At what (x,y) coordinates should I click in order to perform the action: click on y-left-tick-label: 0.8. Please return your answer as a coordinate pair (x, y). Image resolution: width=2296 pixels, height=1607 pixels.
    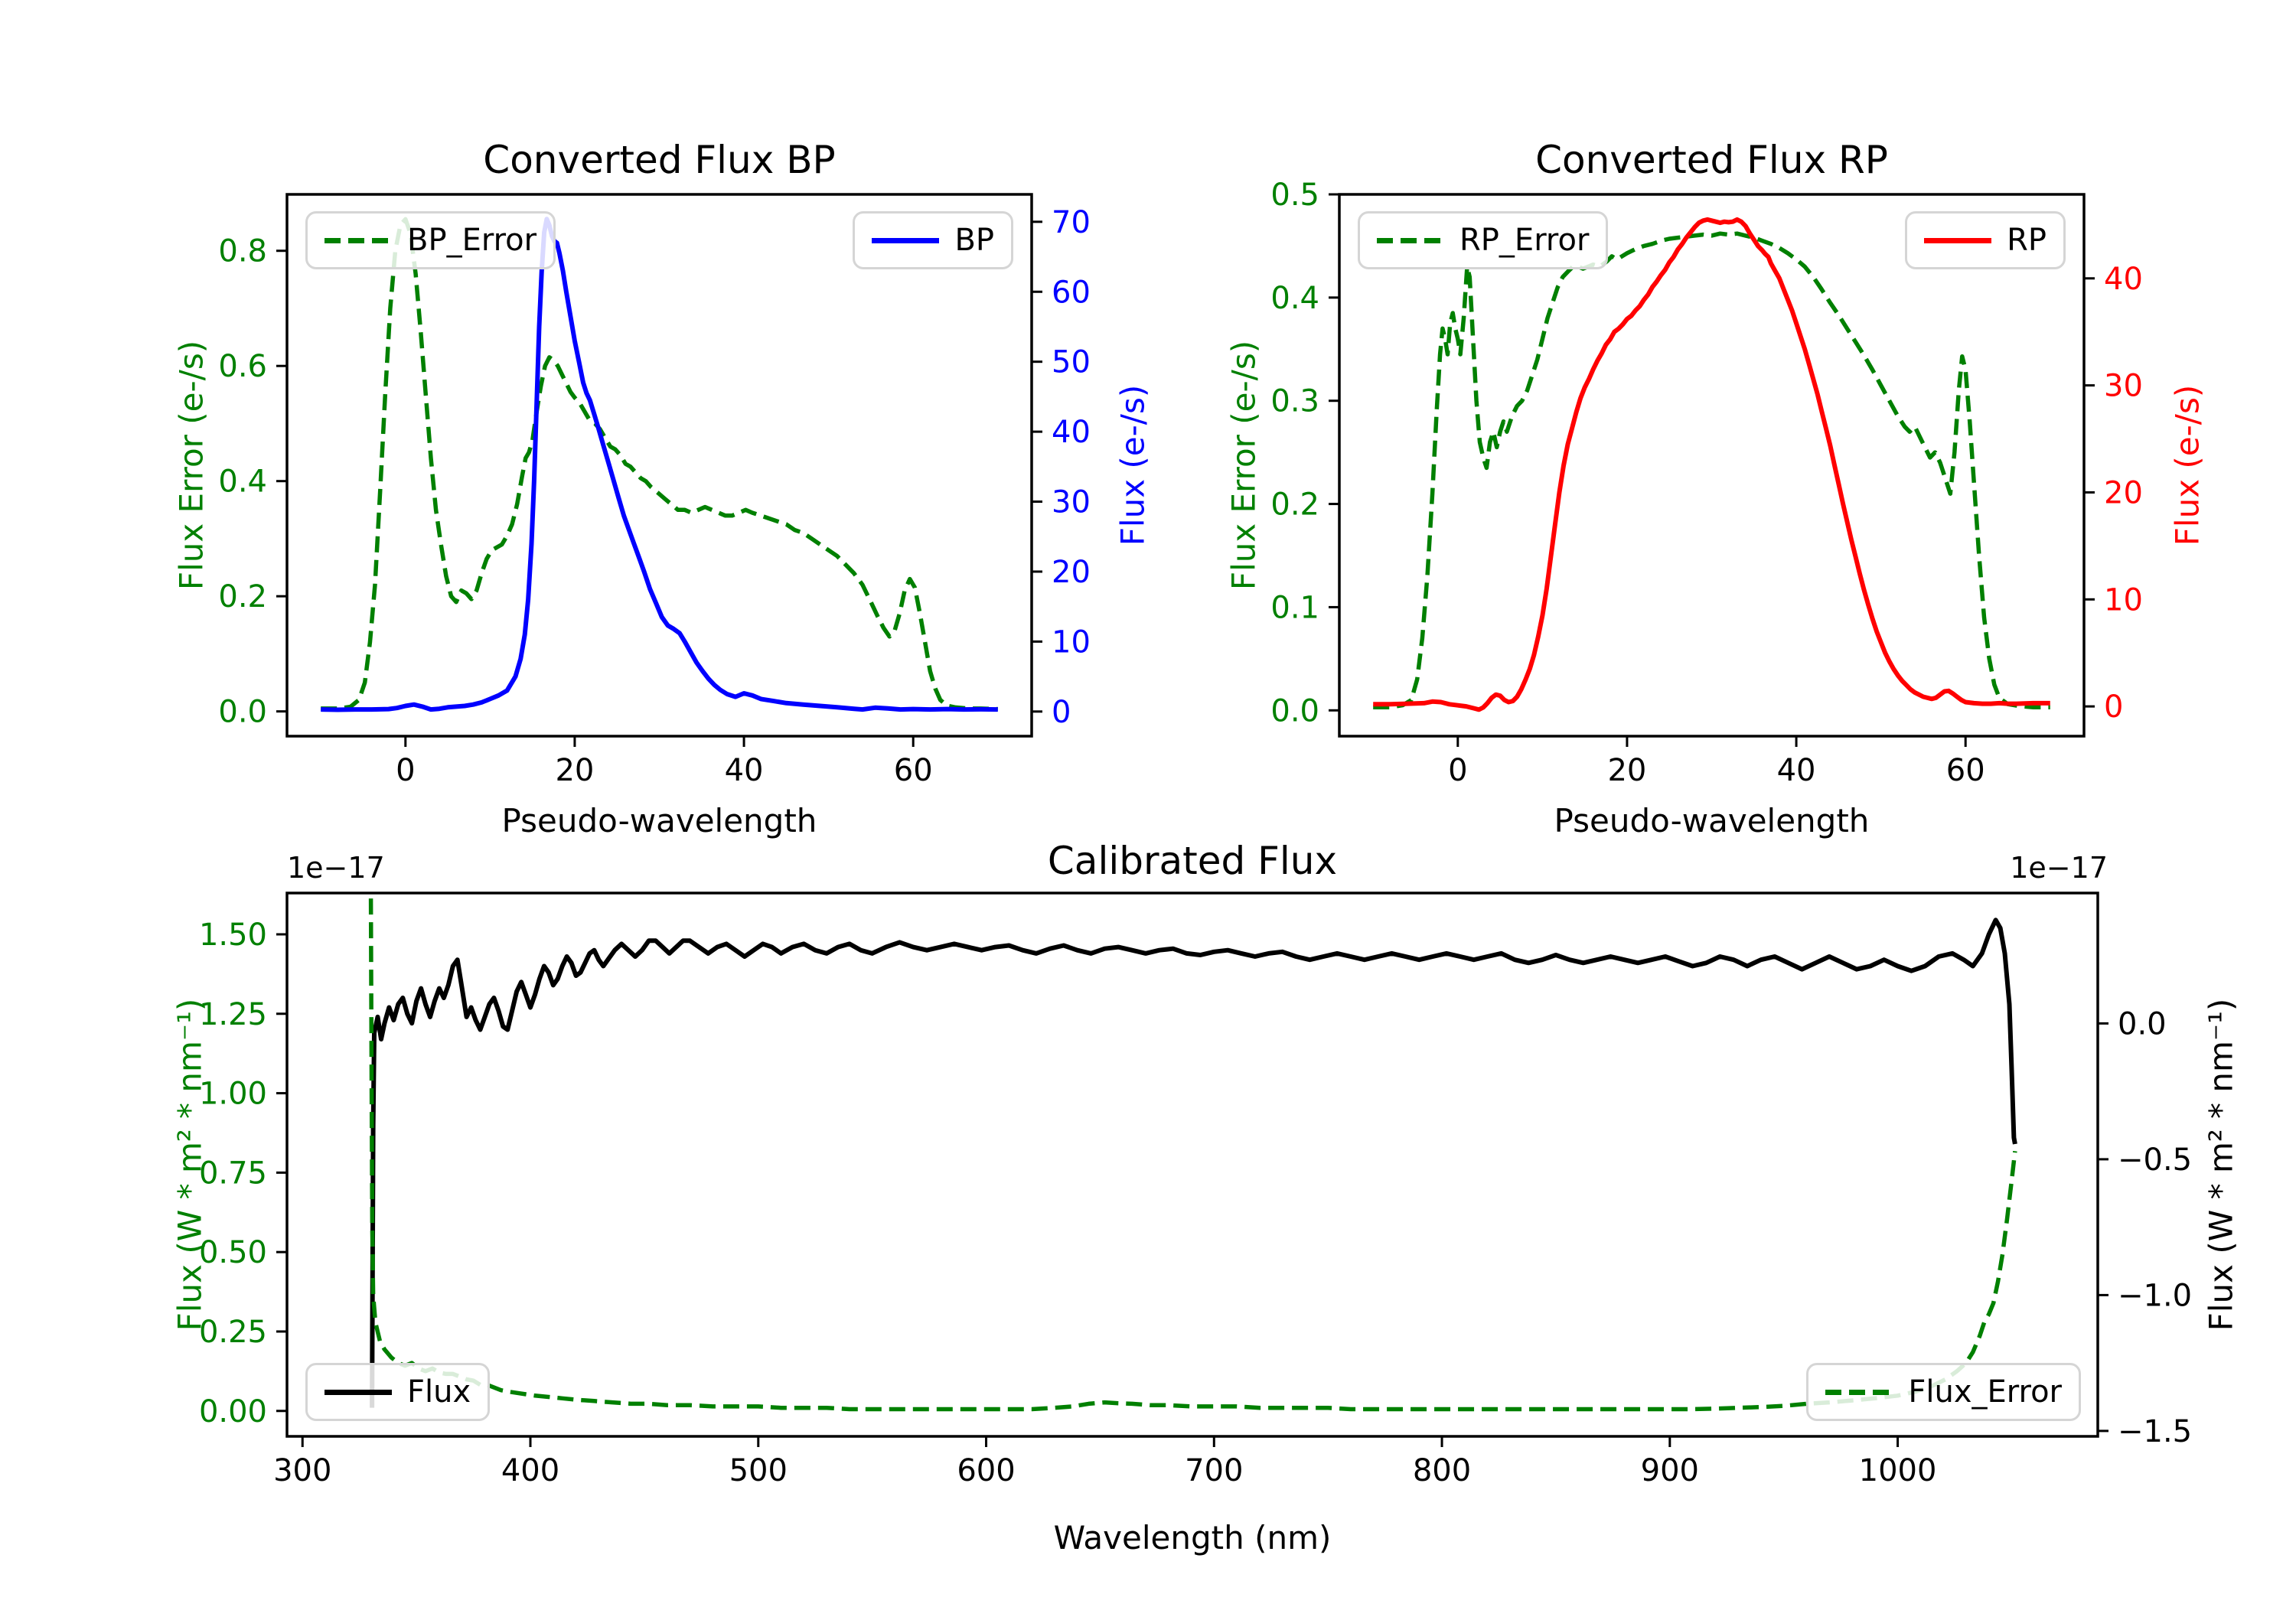
    Looking at the image, I should click on (242, 251).